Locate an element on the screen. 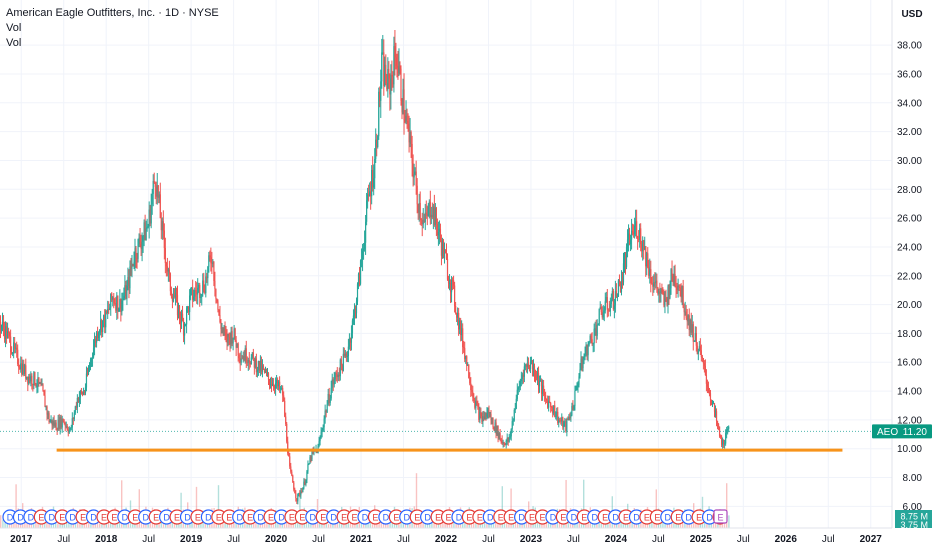 The image size is (932, 550). time-tick-label: 2026 is located at coordinates (786, 539).